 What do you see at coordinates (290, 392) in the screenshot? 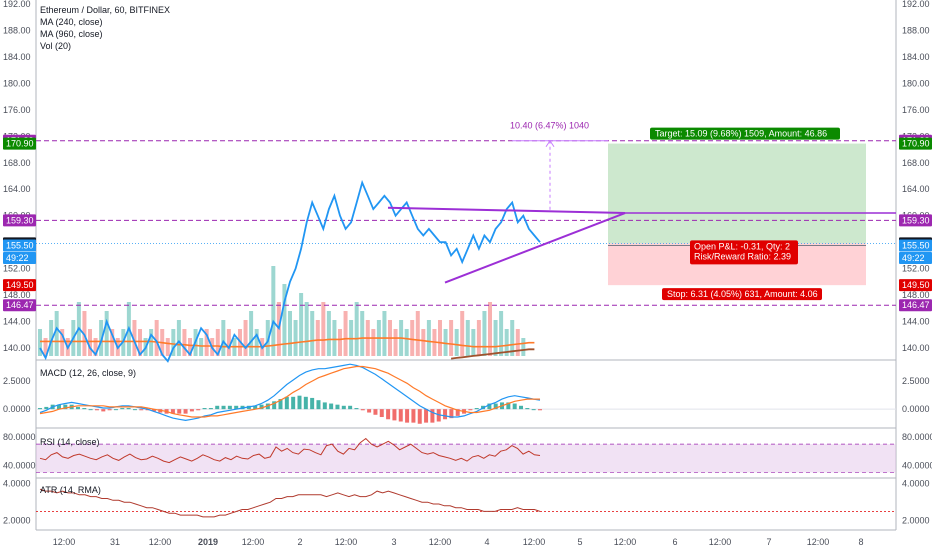
I see `macd-line` at bounding box center [290, 392].